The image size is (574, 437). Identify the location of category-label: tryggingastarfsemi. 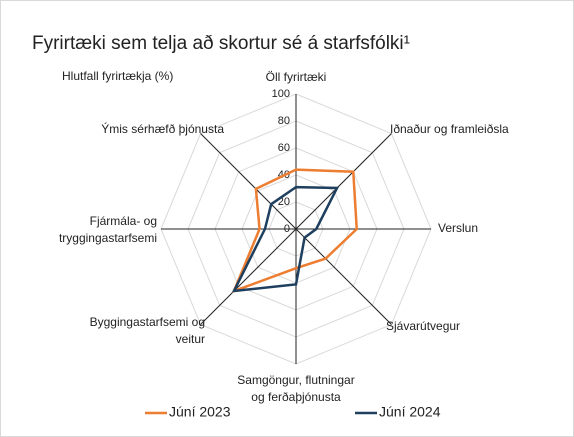
(108, 238).